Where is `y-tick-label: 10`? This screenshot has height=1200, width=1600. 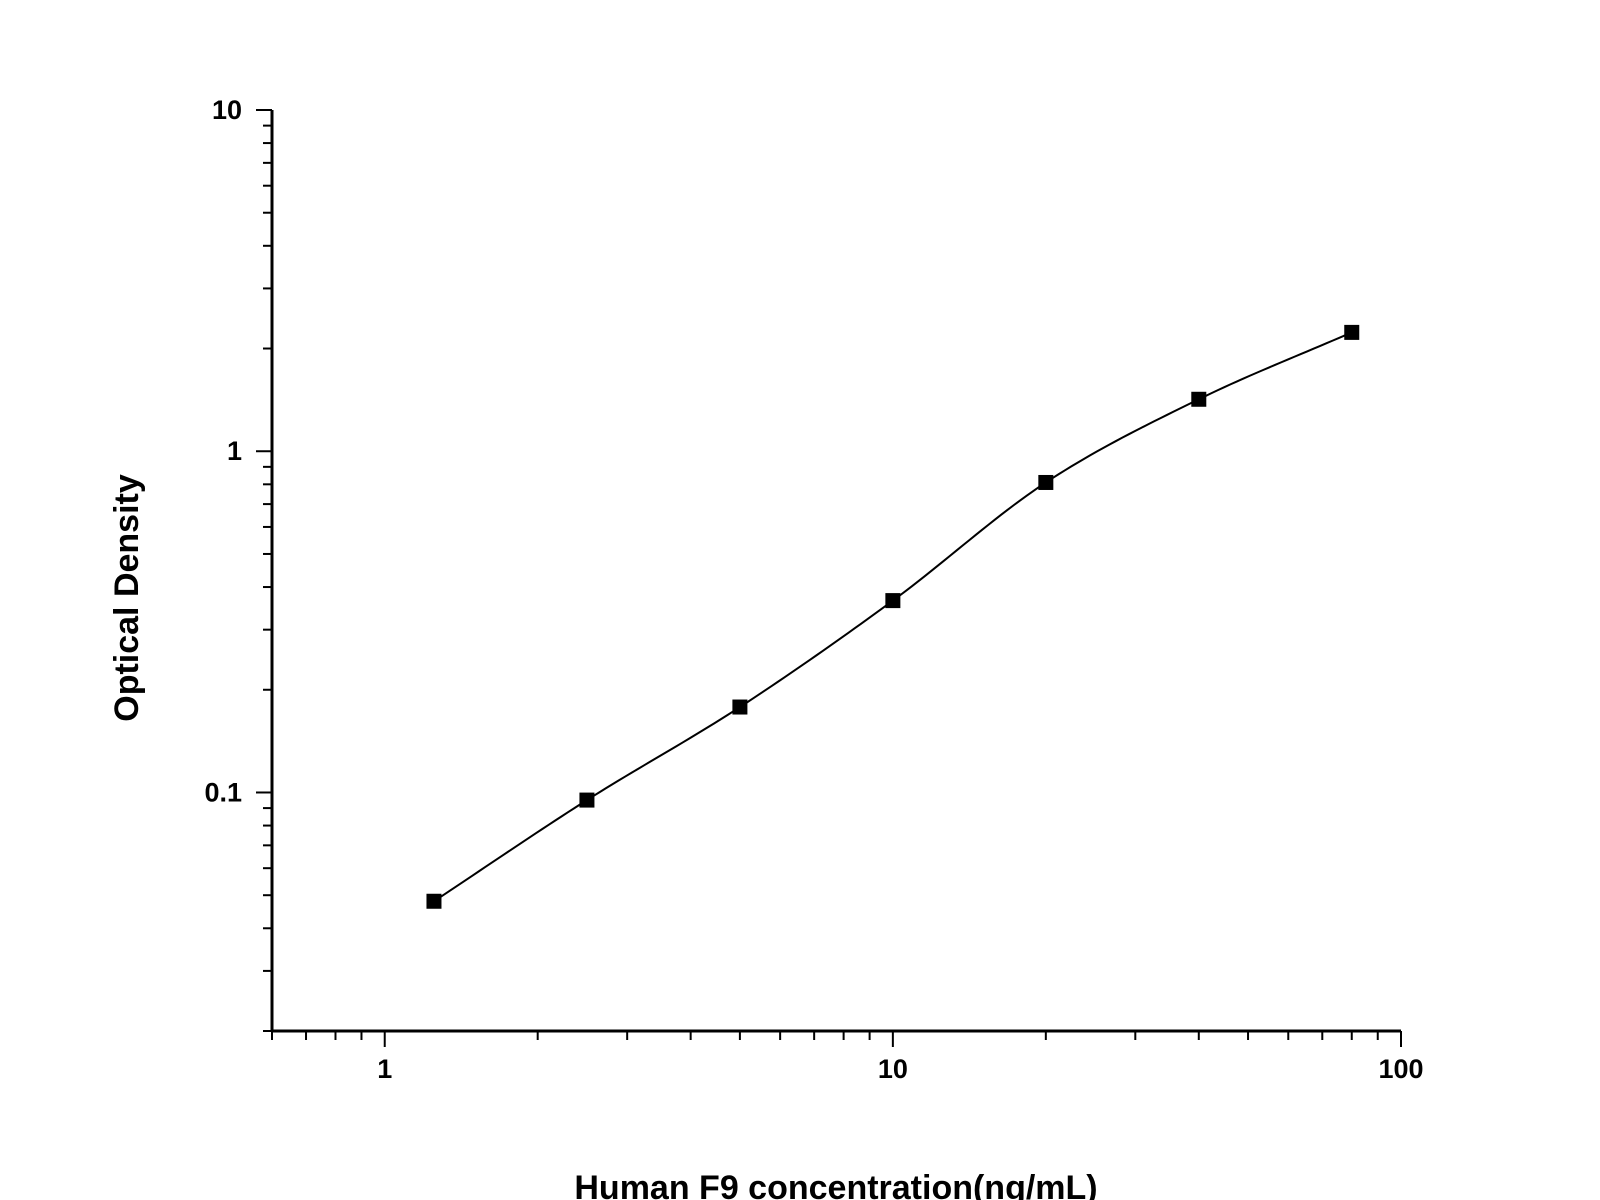 y-tick-label: 10 is located at coordinates (227, 110).